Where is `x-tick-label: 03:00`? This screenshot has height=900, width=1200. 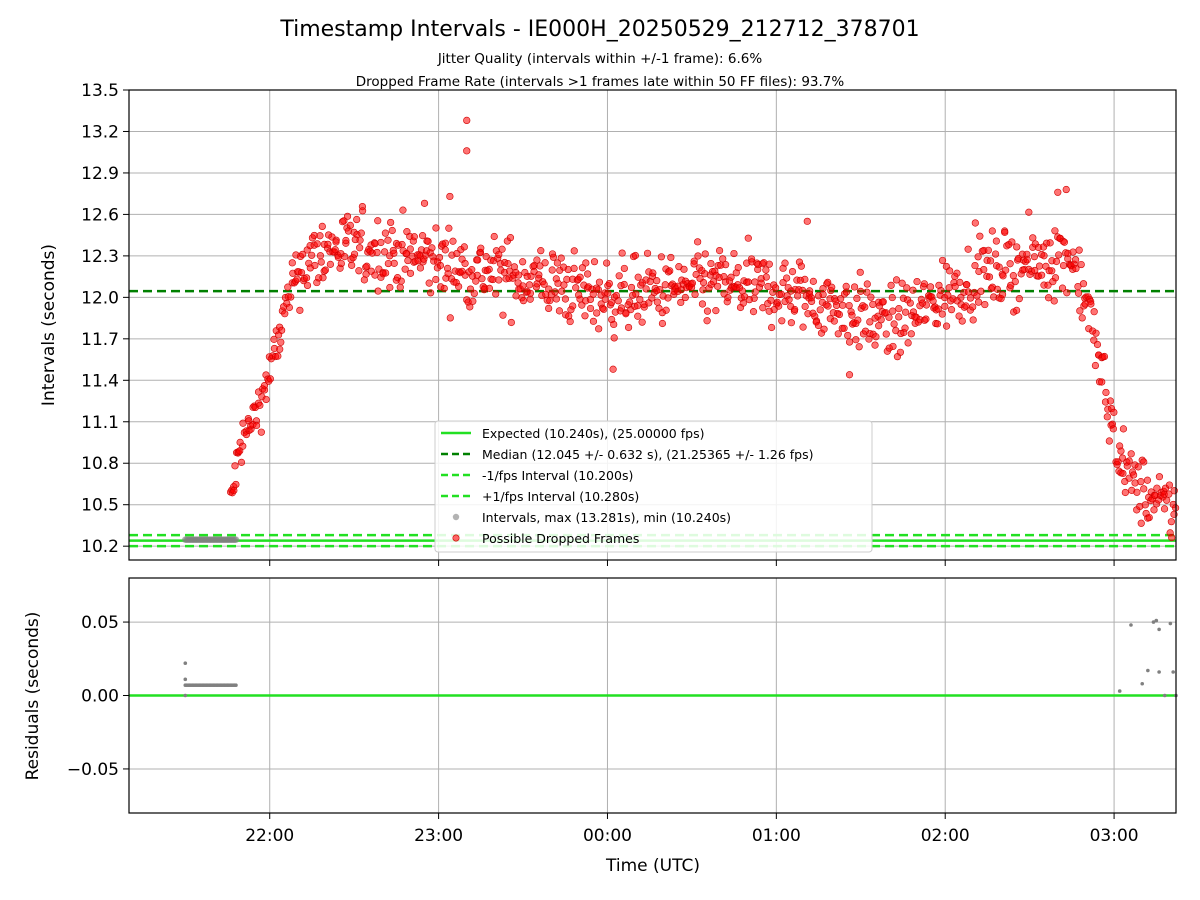
x-tick-label: 03:00 is located at coordinates (1114, 836).